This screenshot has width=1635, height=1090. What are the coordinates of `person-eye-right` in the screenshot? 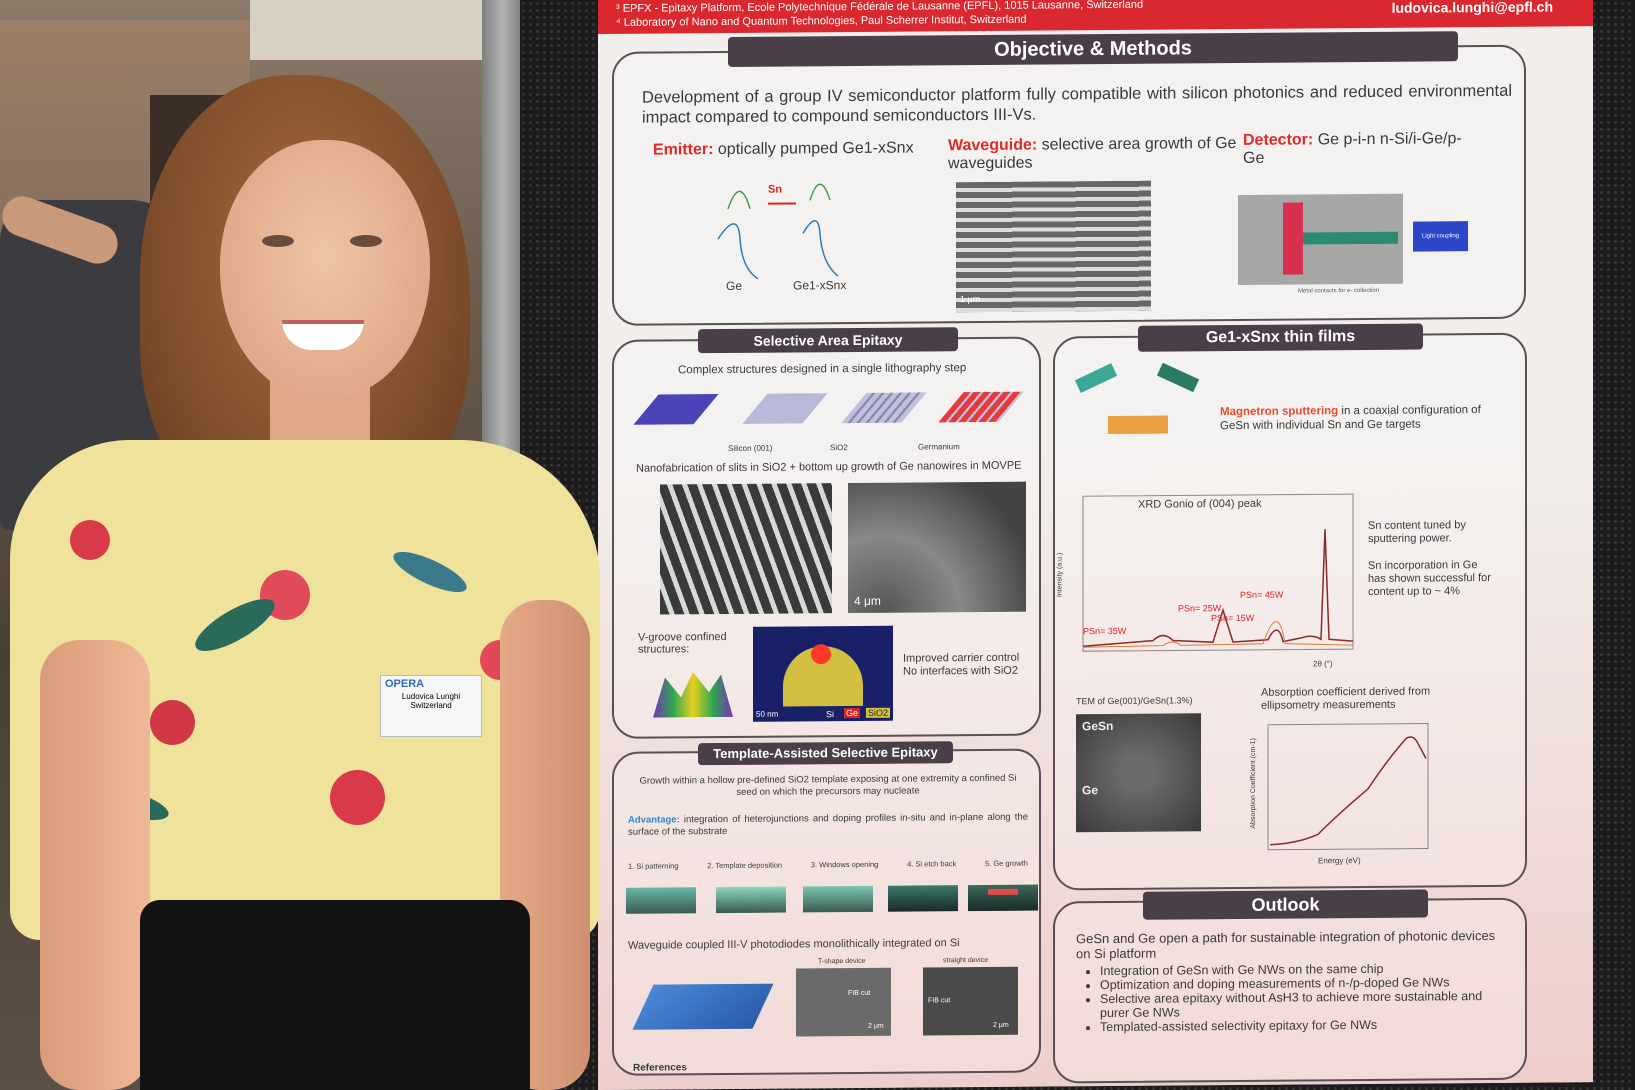 It's located at (366, 241).